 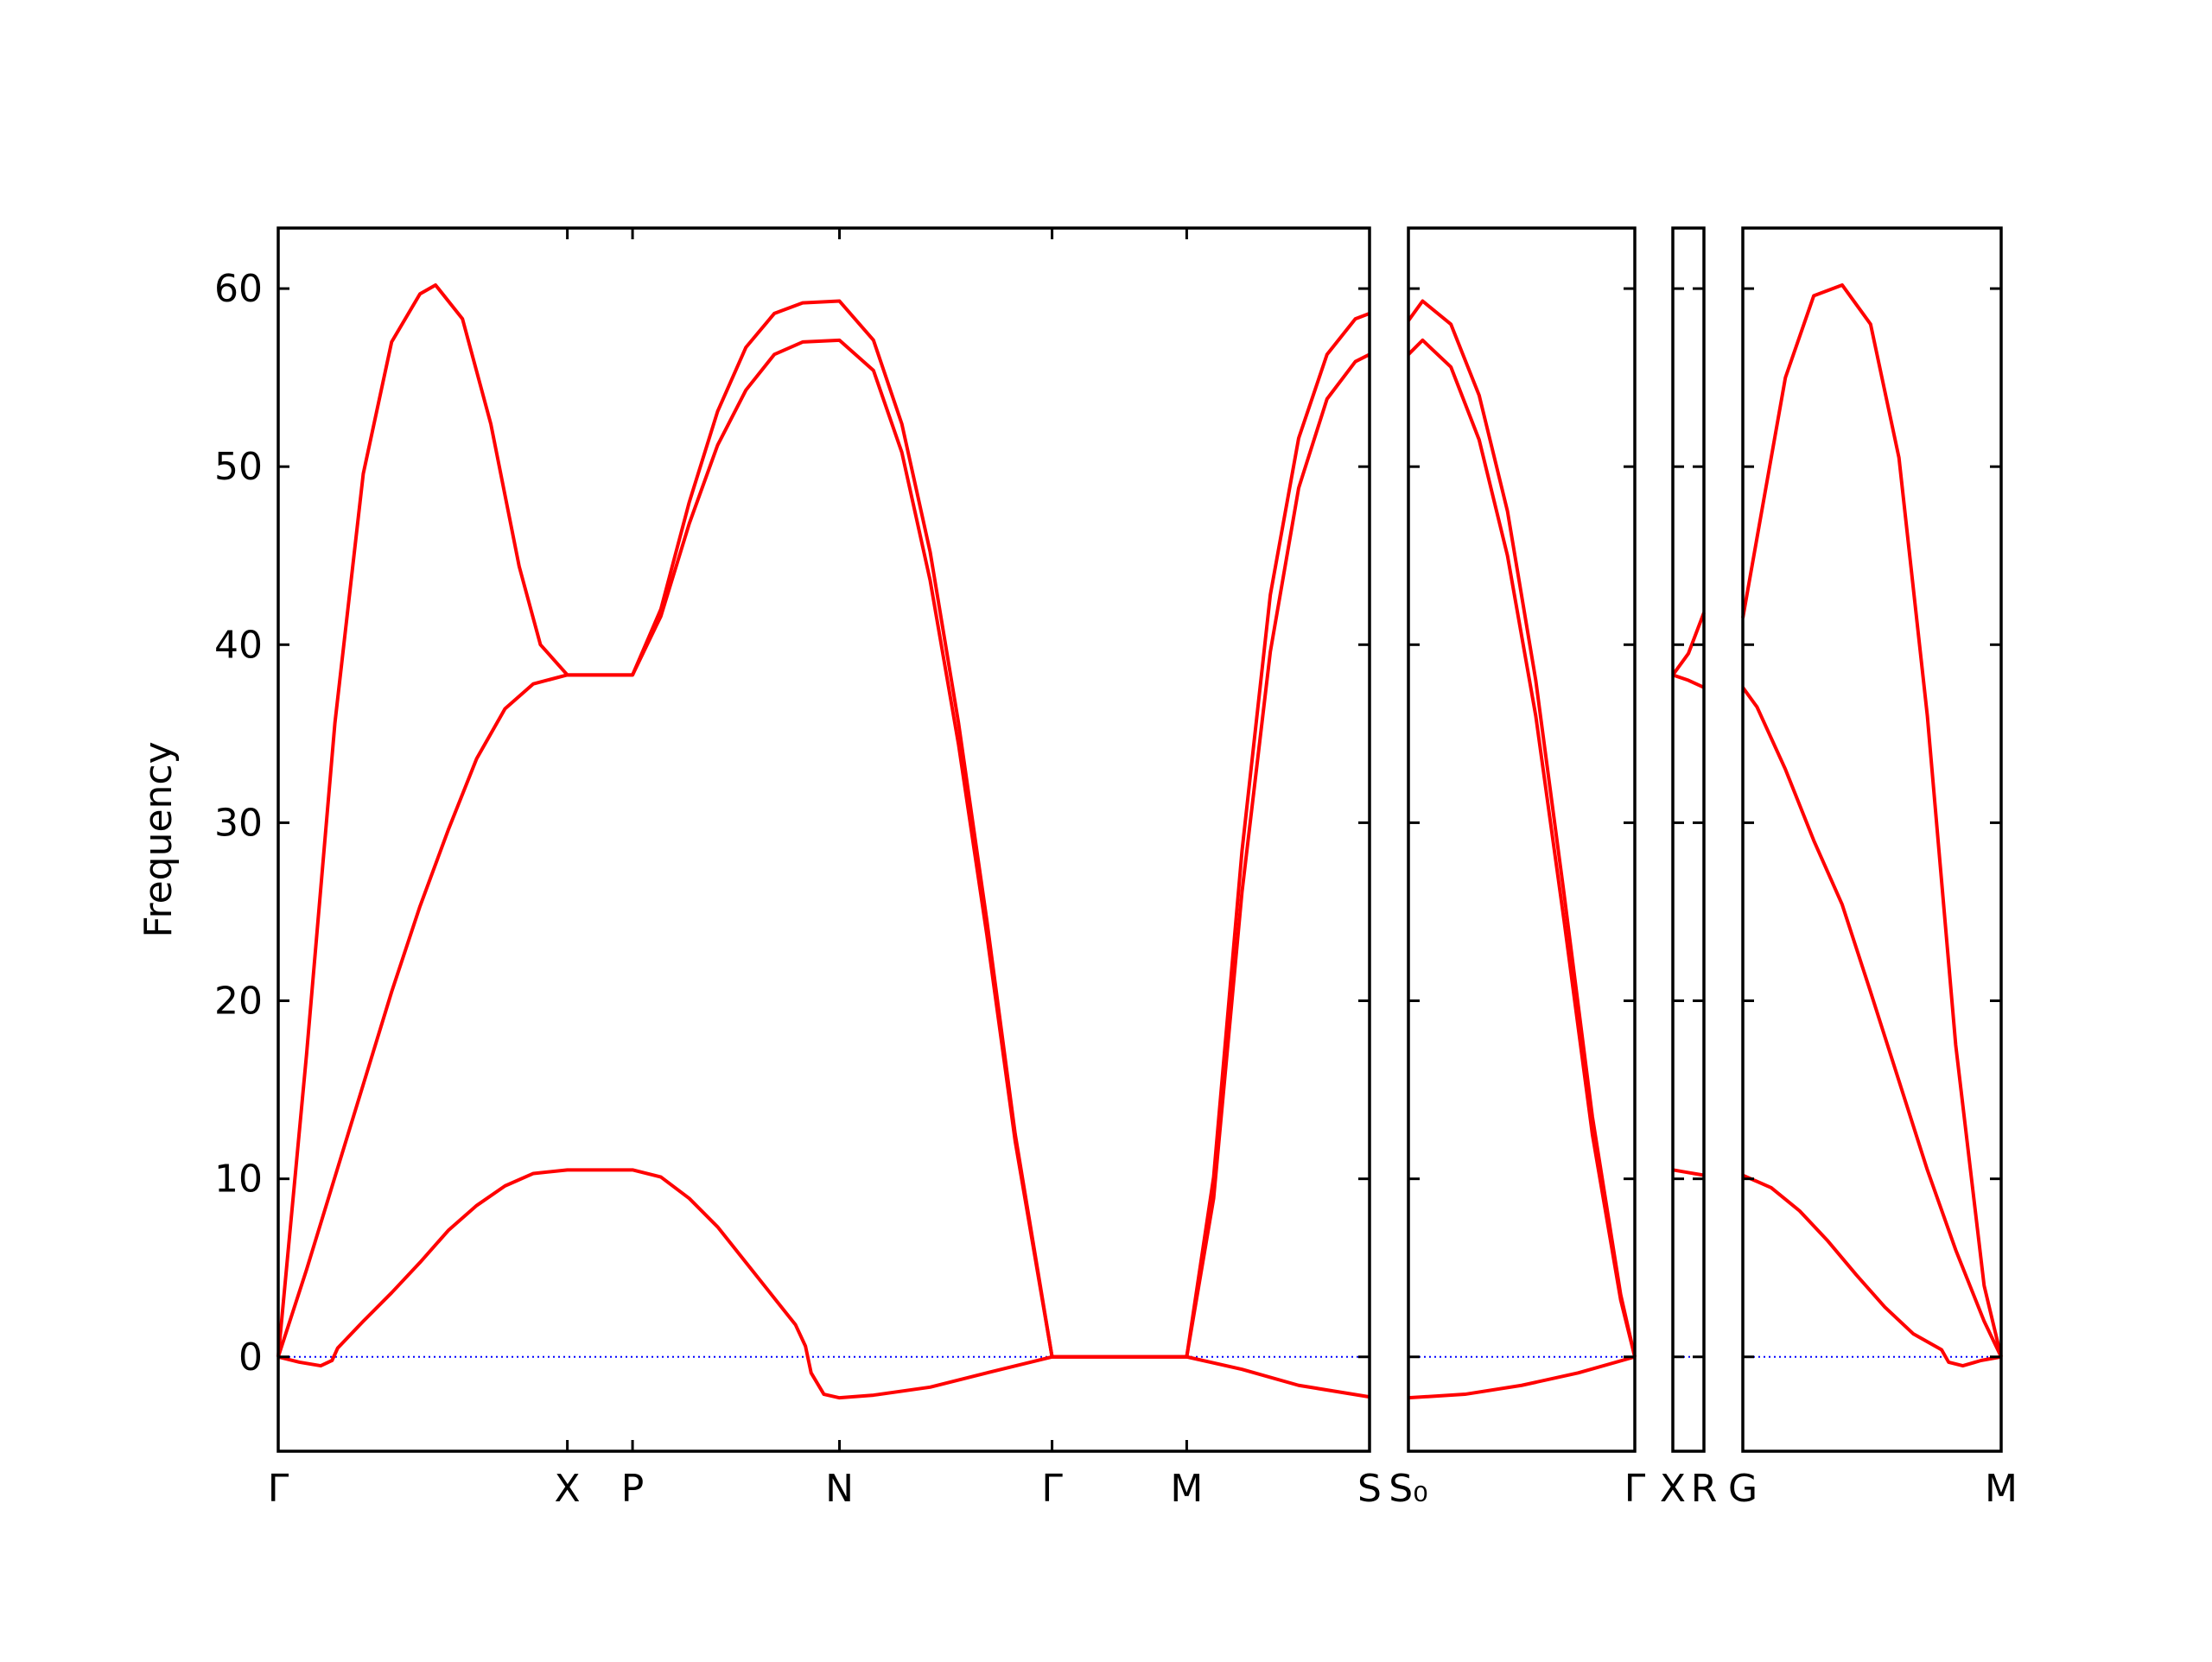 What do you see at coordinates (1704, 1489) in the screenshot?
I see `x-tick-label: R` at bounding box center [1704, 1489].